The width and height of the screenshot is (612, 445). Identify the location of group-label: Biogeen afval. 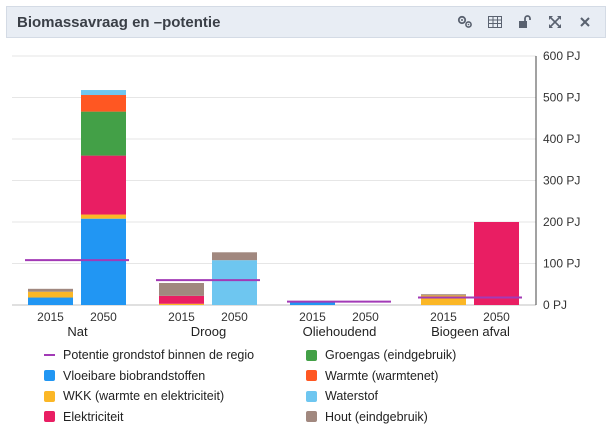
(470, 331).